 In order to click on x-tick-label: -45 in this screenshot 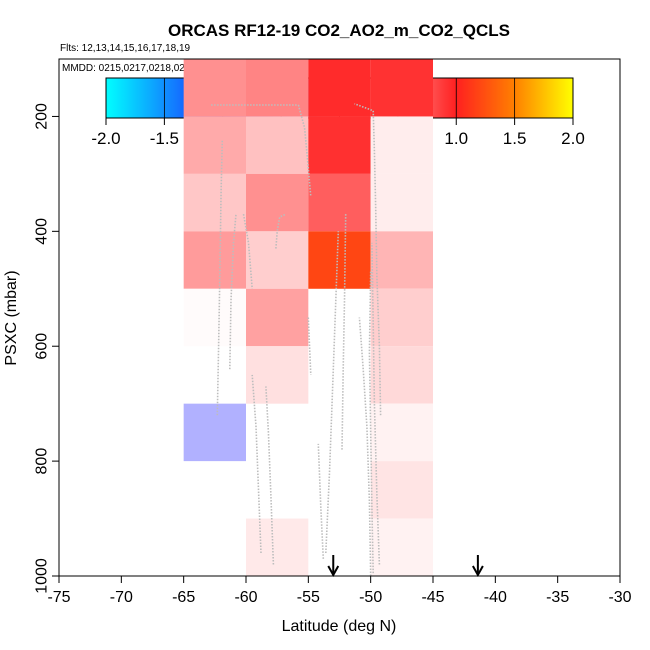, I will do `click(432, 597)`.